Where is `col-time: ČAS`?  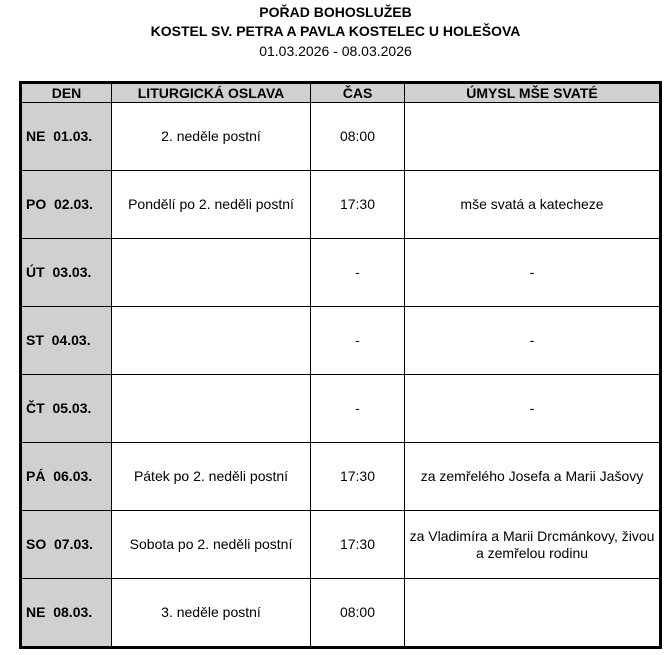
col-time: ČAS is located at coordinates (357, 92).